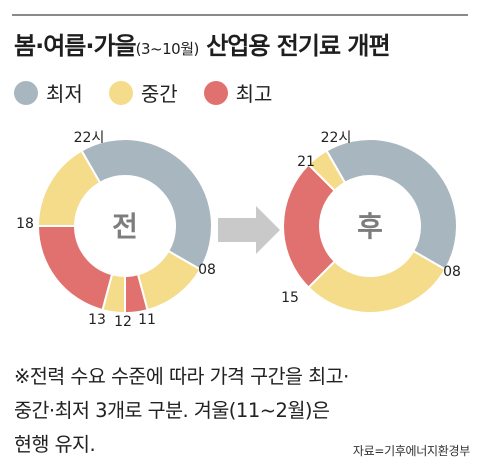  I want to click on footnote-line: 현행 유지., so click(55, 444).